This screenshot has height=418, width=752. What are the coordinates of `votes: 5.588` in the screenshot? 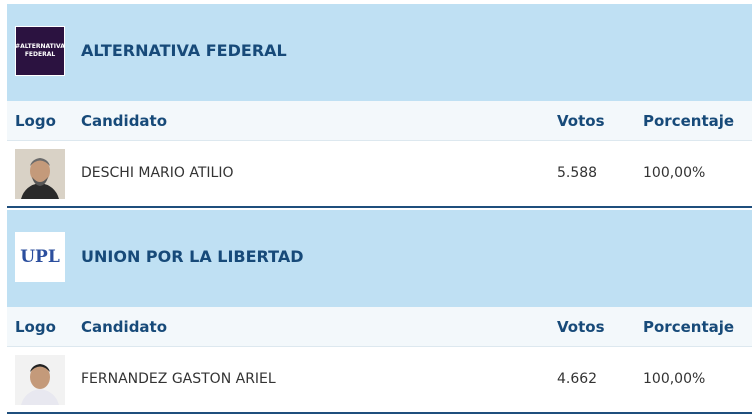 It's located at (577, 173).